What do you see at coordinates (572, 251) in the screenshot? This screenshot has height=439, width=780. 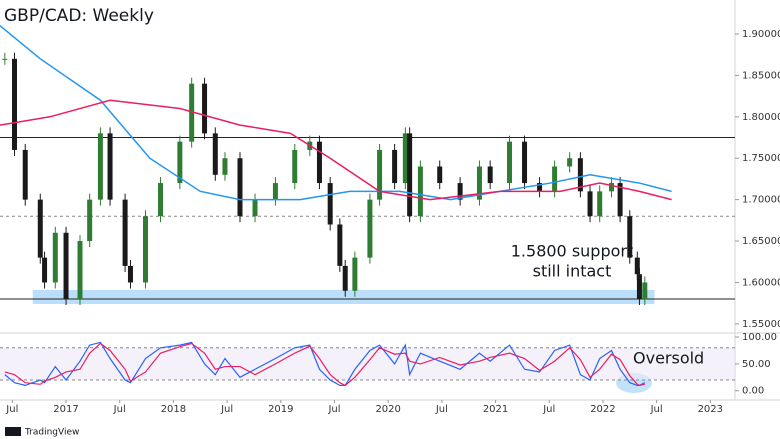 I see `annotation: 1.5800 support` at bounding box center [572, 251].